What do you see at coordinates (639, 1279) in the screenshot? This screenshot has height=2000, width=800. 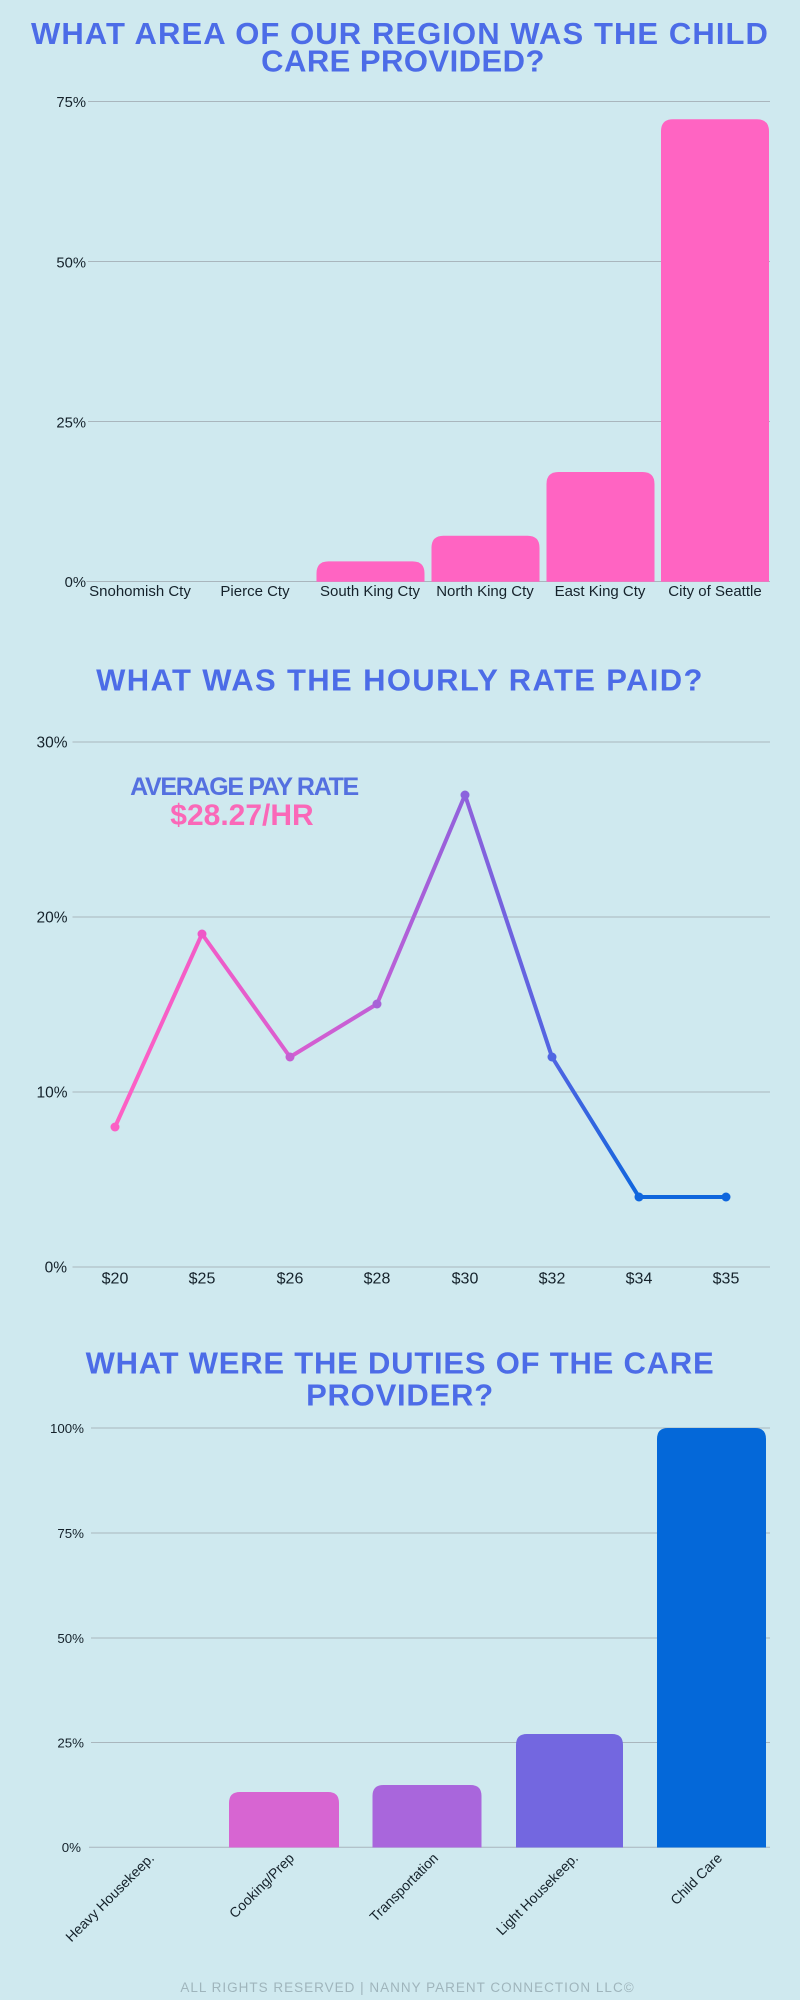 I see `svg-text: $34` at bounding box center [639, 1279].